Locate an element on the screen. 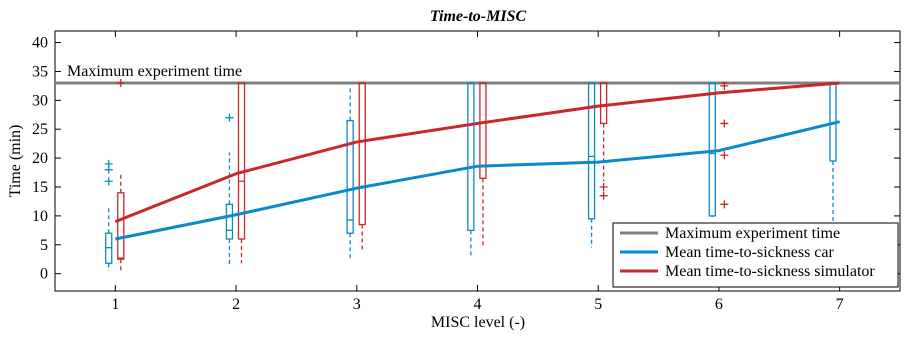 The width and height of the screenshot is (907, 337). x-tick-label: 5 is located at coordinates (598, 304).